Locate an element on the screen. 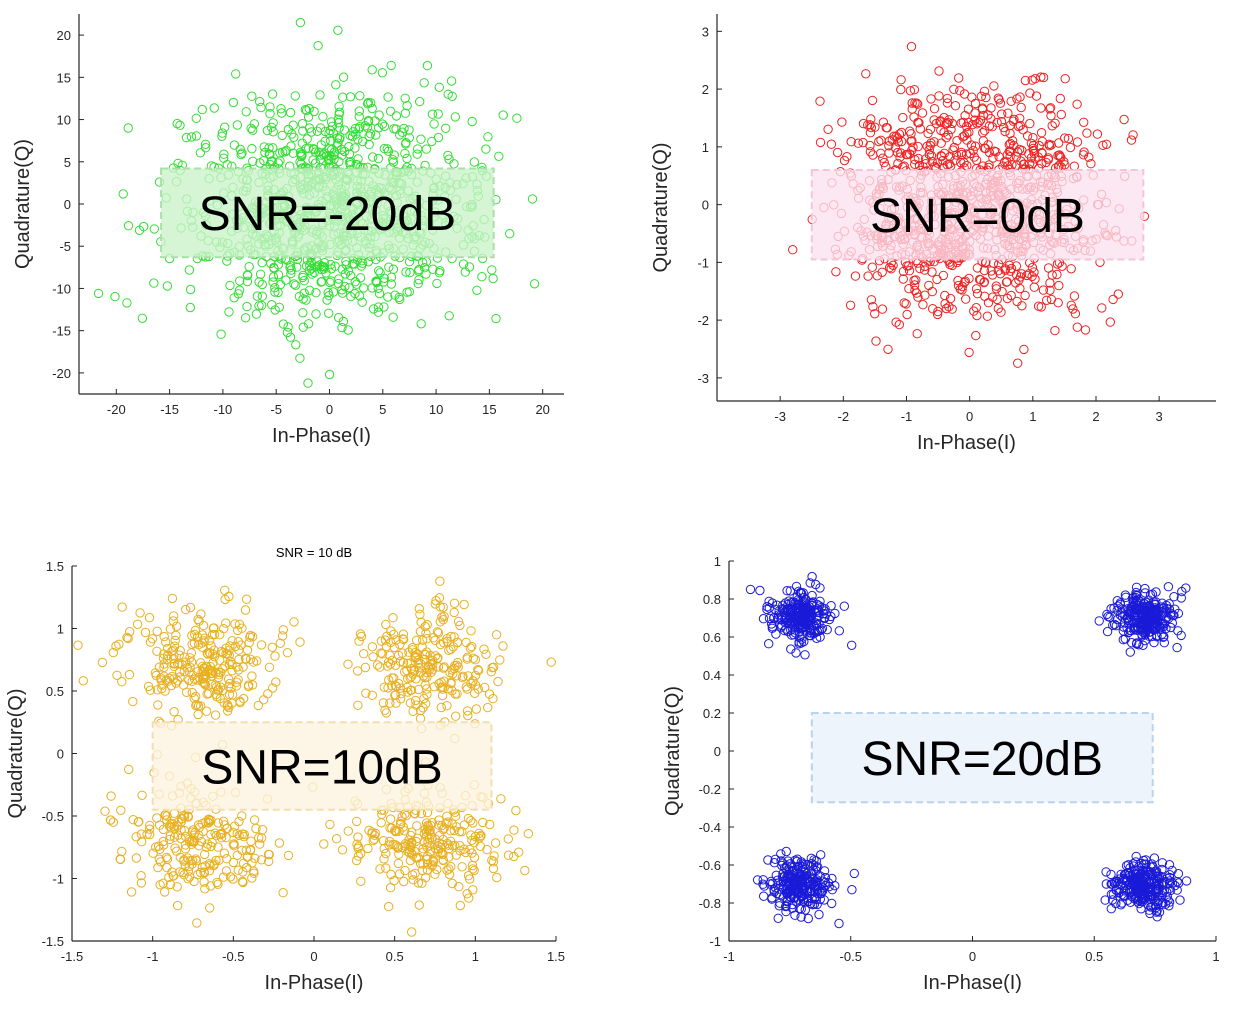 The image size is (1260, 1016). x-axis-label: In-Phase(I) is located at coordinates (972, 983).